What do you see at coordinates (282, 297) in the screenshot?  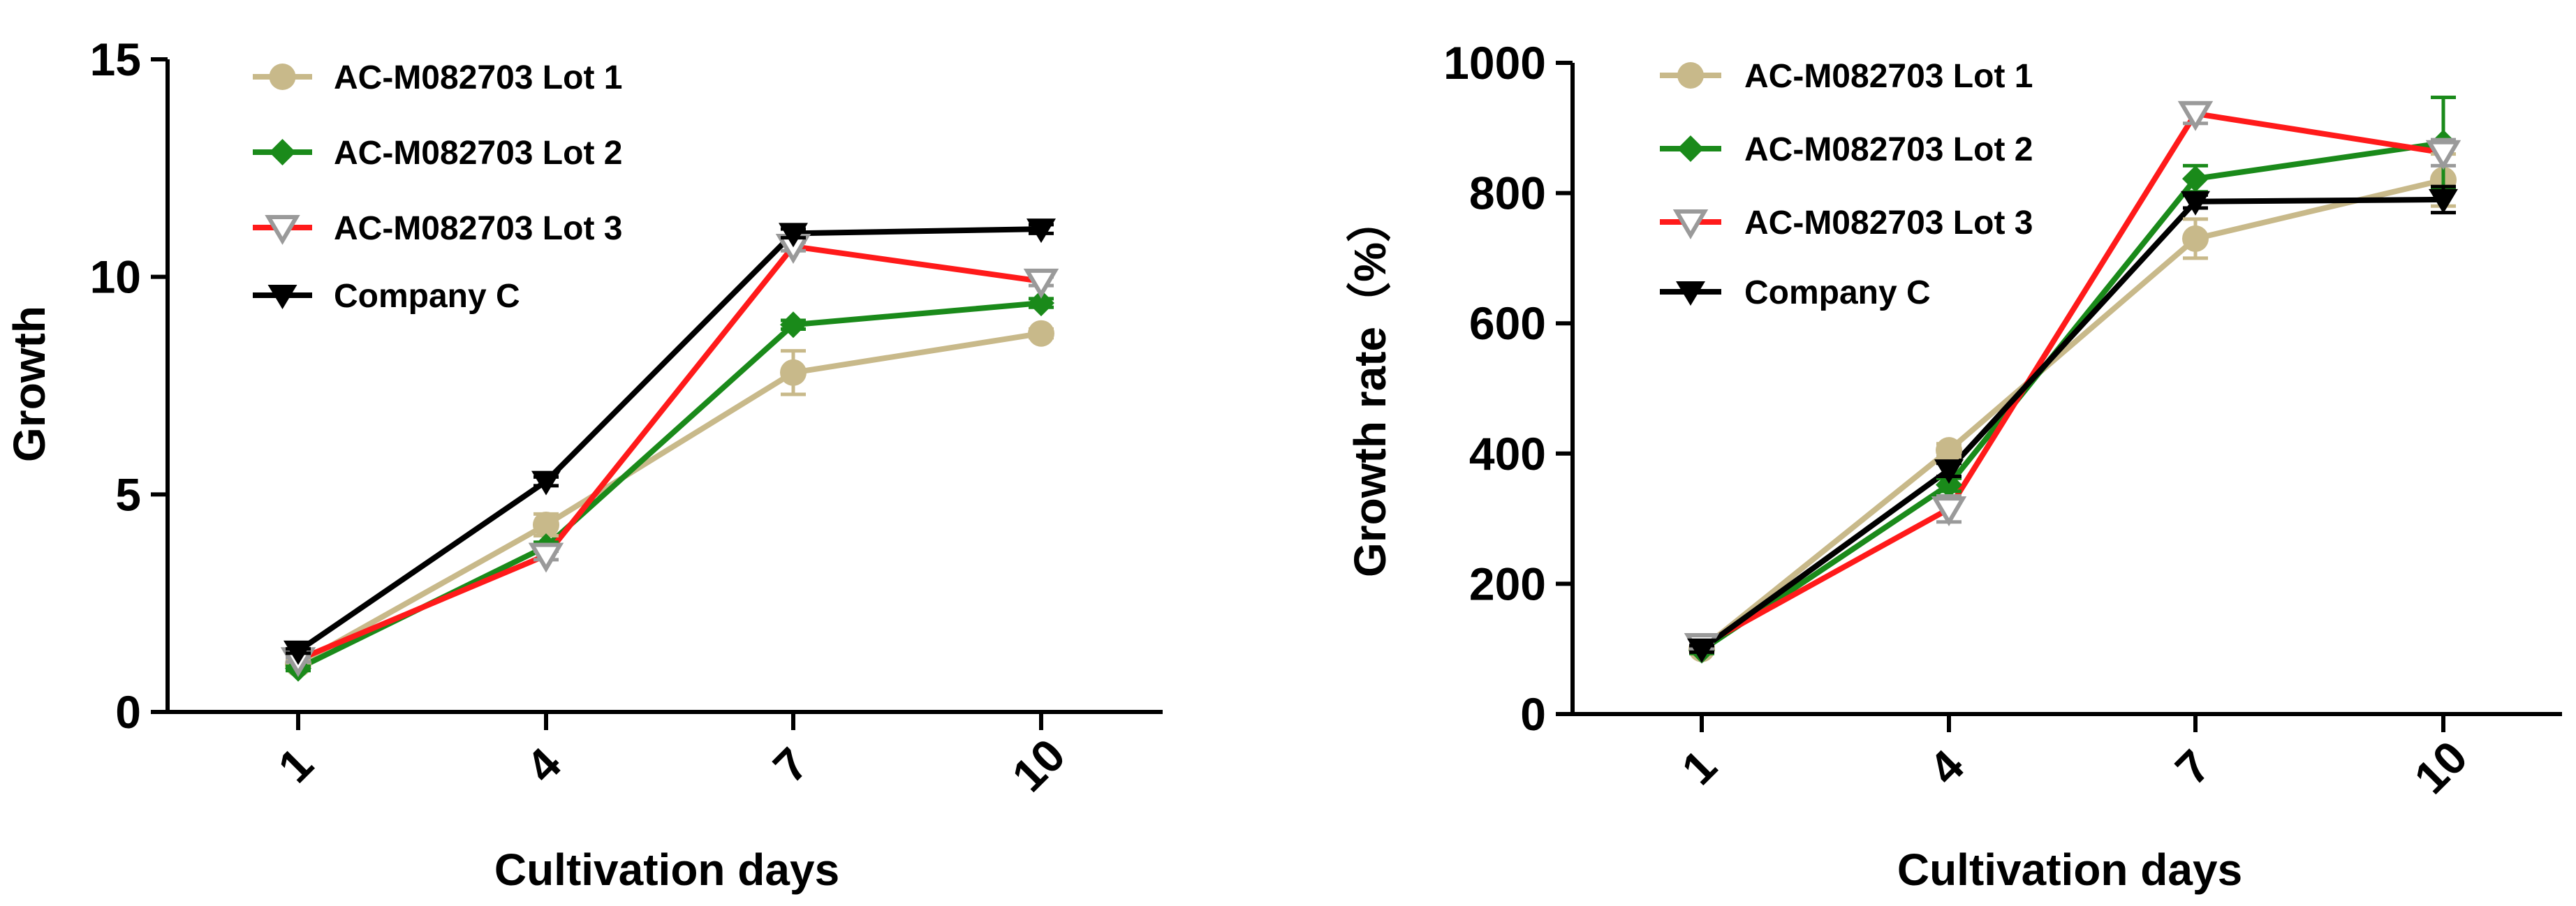 I see `growth-legend-marker-company-c` at bounding box center [282, 297].